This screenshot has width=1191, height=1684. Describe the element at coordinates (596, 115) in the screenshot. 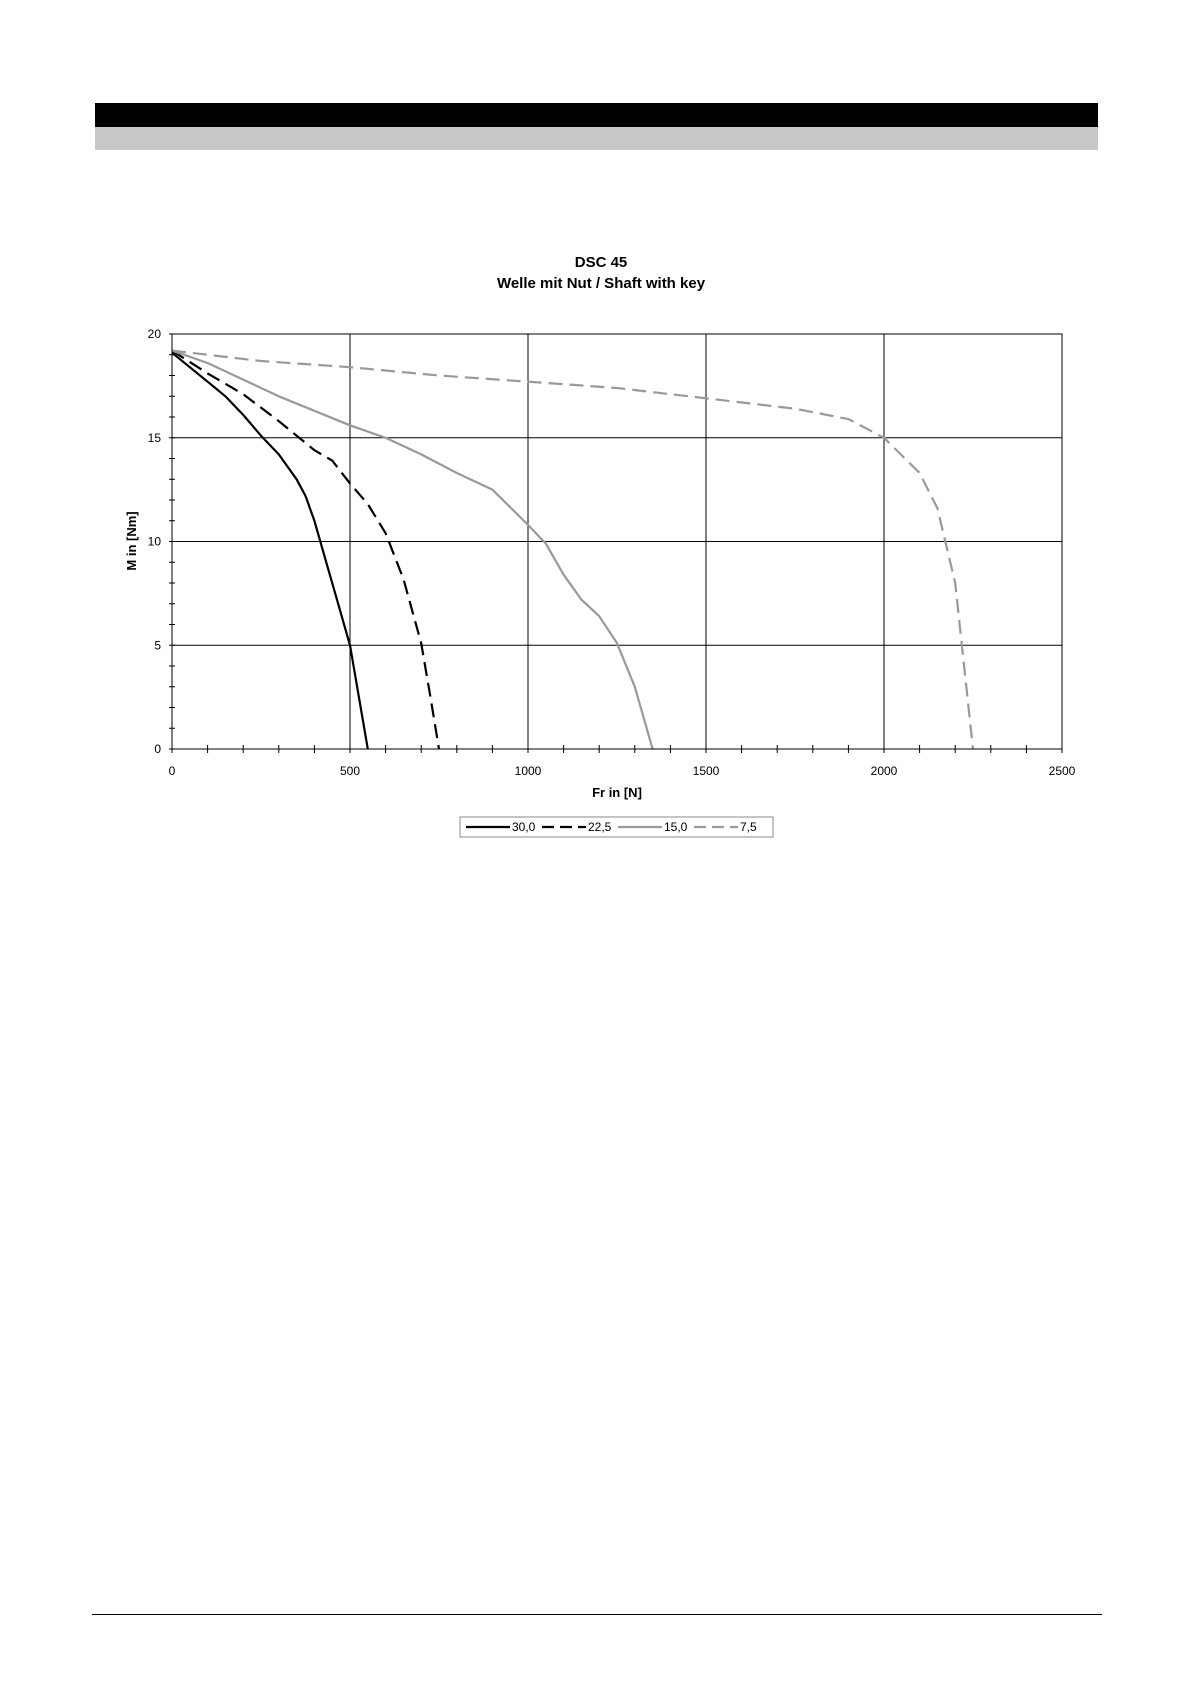

I see `header-bar-black` at that location.